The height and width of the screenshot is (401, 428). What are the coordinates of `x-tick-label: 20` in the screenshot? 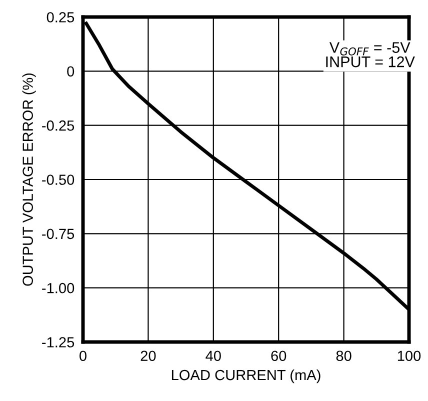 It's located at (148, 356).